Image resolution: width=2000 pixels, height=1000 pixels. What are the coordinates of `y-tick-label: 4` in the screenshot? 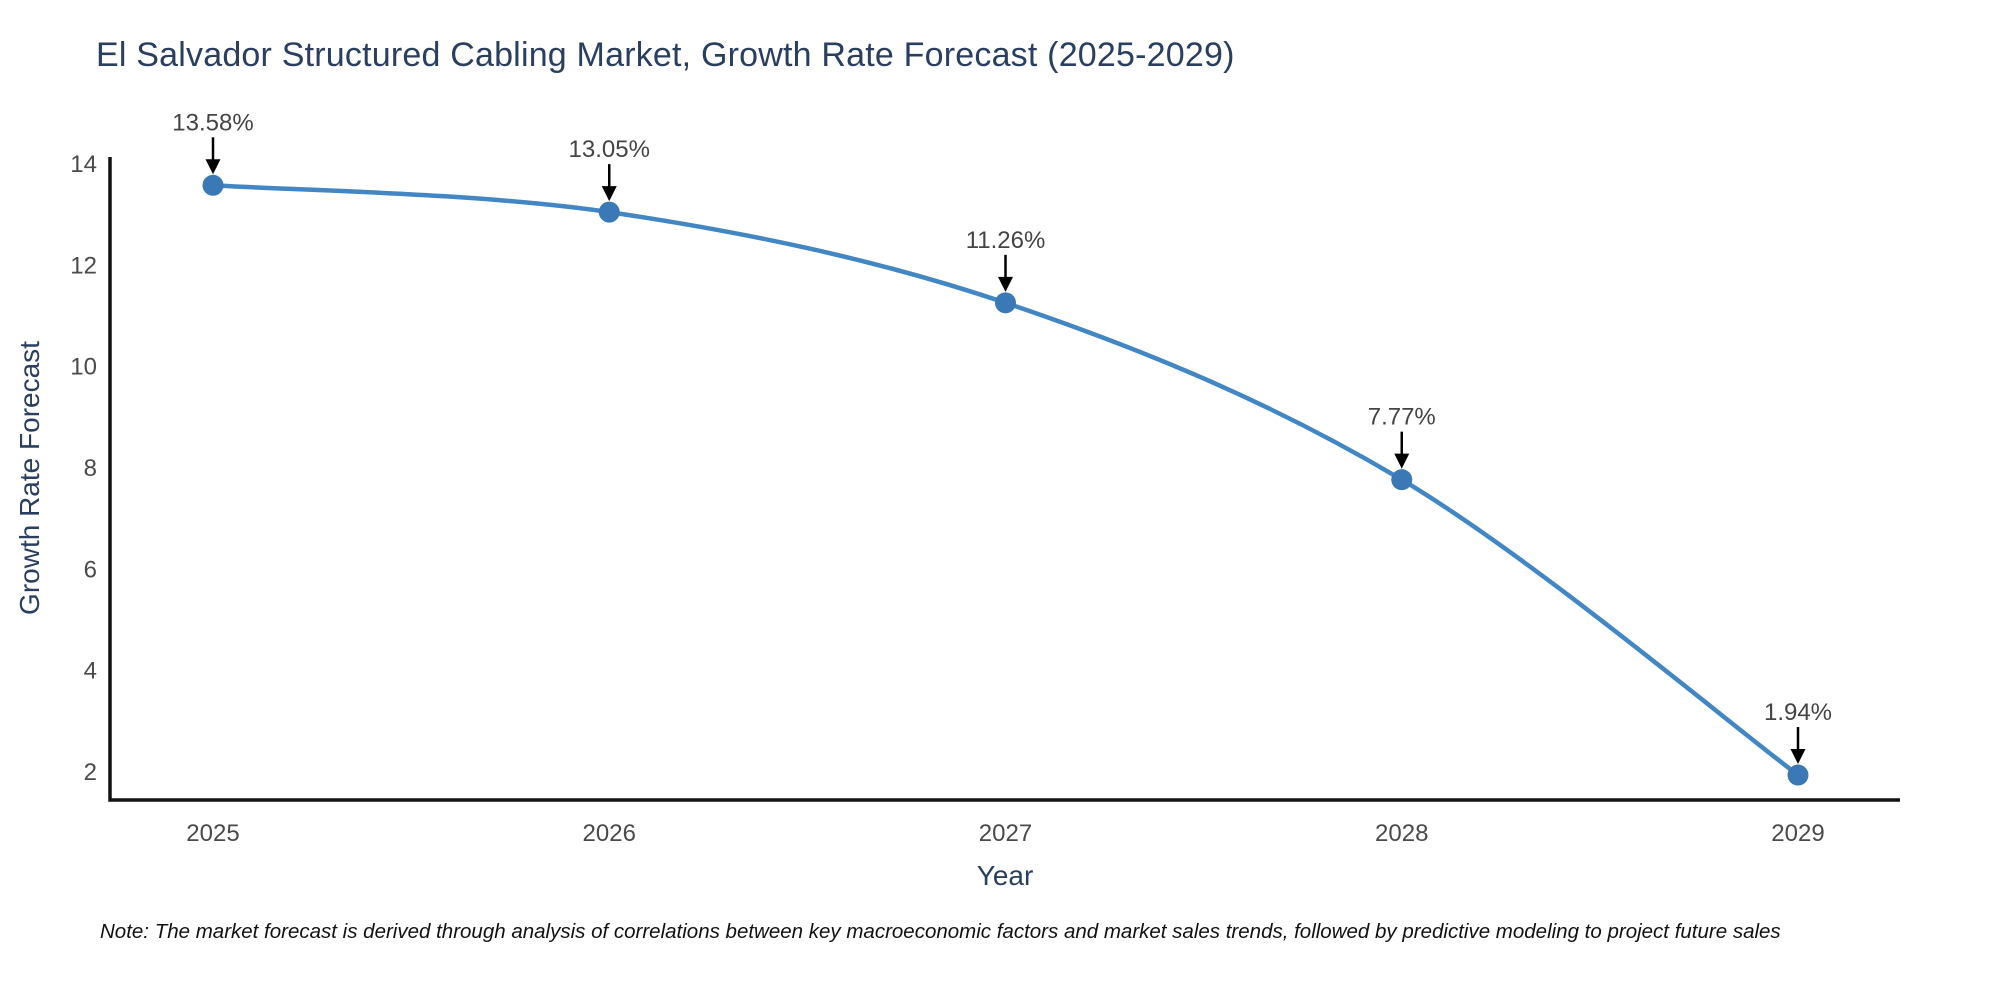 It's located at (90, 671).